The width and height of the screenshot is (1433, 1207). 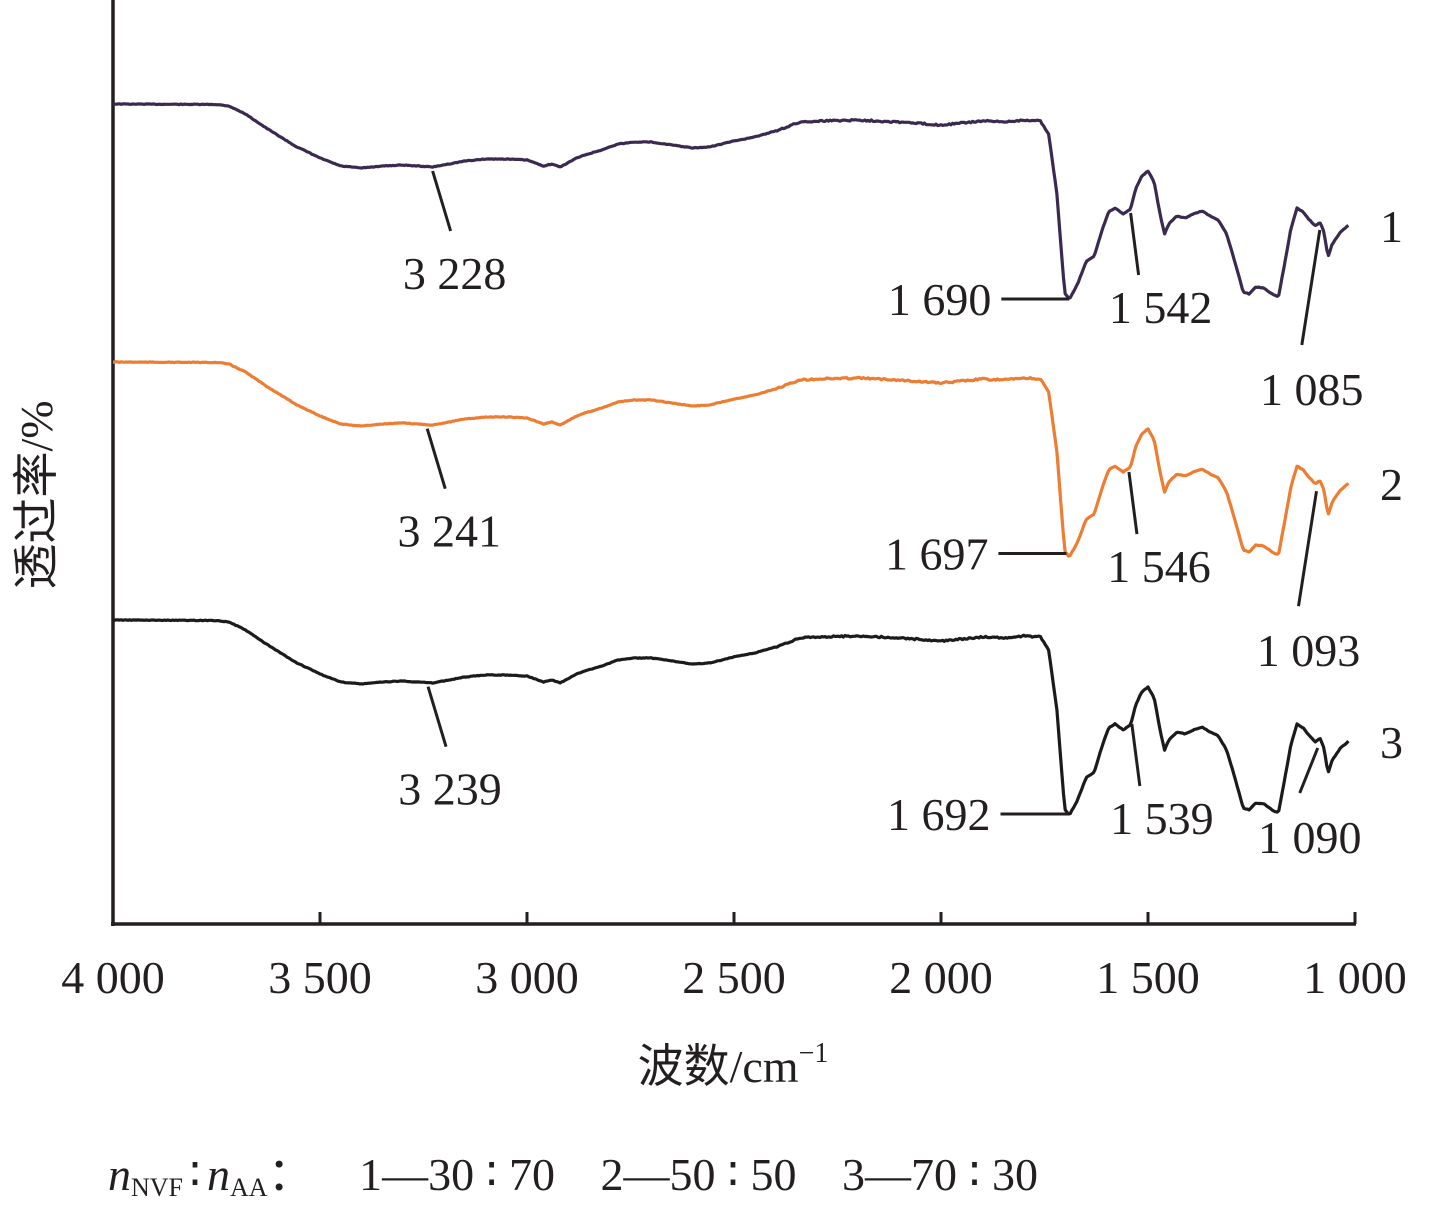 What do you see at coordinates (939, 814) in the screenshot?
I see `peak-label: 1 692` at bounding box center [939, 814].